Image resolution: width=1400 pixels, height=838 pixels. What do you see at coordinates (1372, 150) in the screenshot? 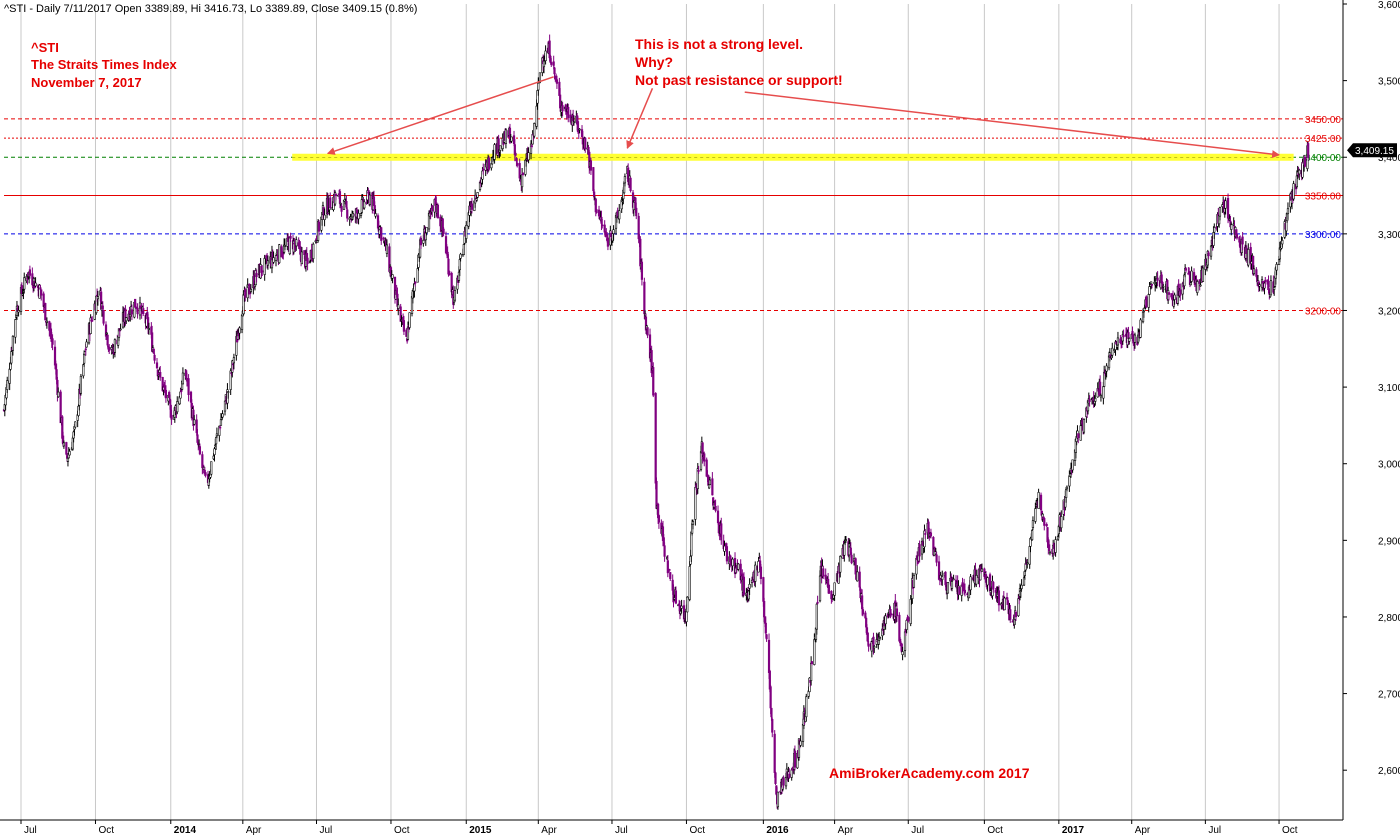
I see `price-tag-shape` at bounding box center [1372, 150].